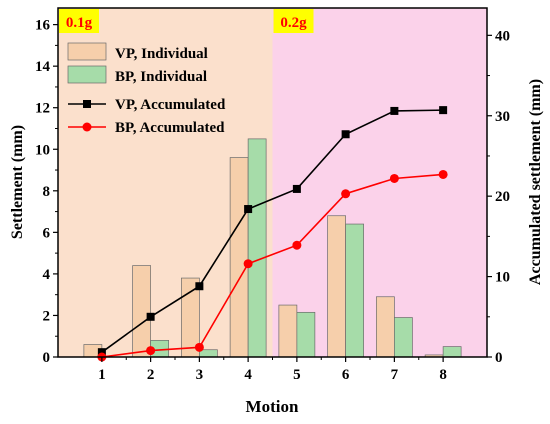  Describe the element at coordinates (47, 316) in the screenshot. I see `y-tick-left: 2` at that location.